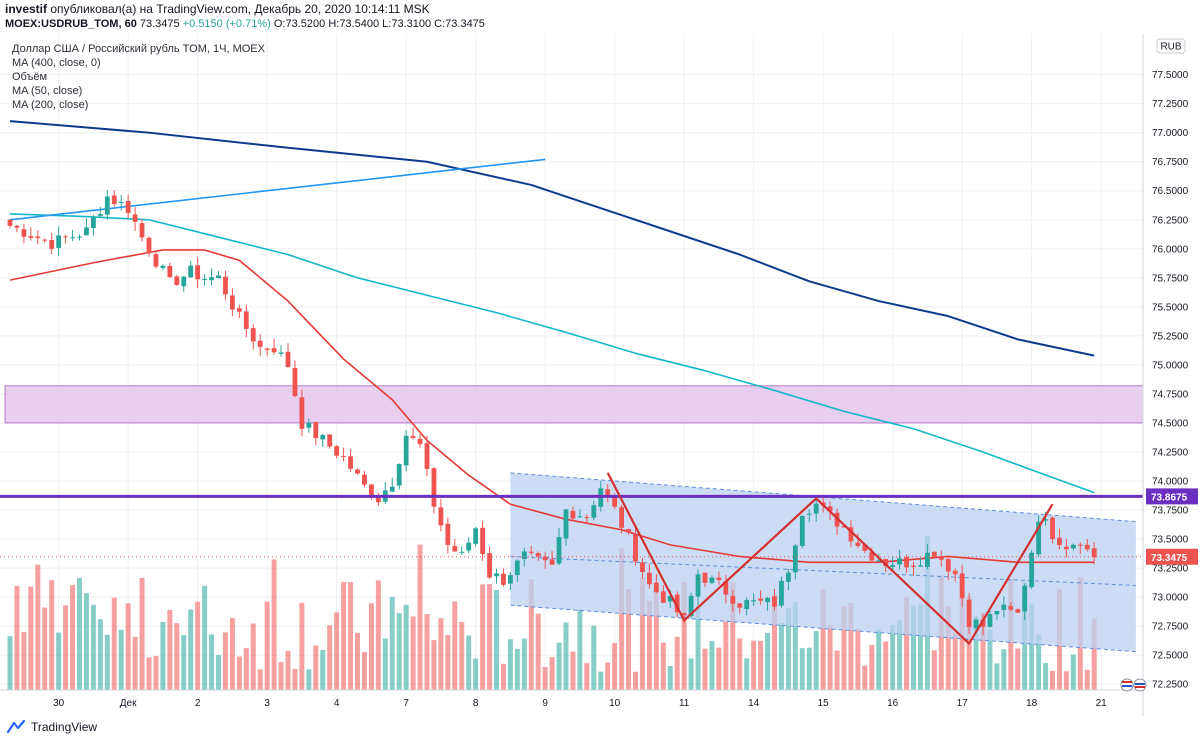 The width and height of the screenshot is (1200, 742). What do you see at coordinates (51, 727) in the screenshot?
I see `tradingview-brand: TradingView` at bounding box center [51, 727].